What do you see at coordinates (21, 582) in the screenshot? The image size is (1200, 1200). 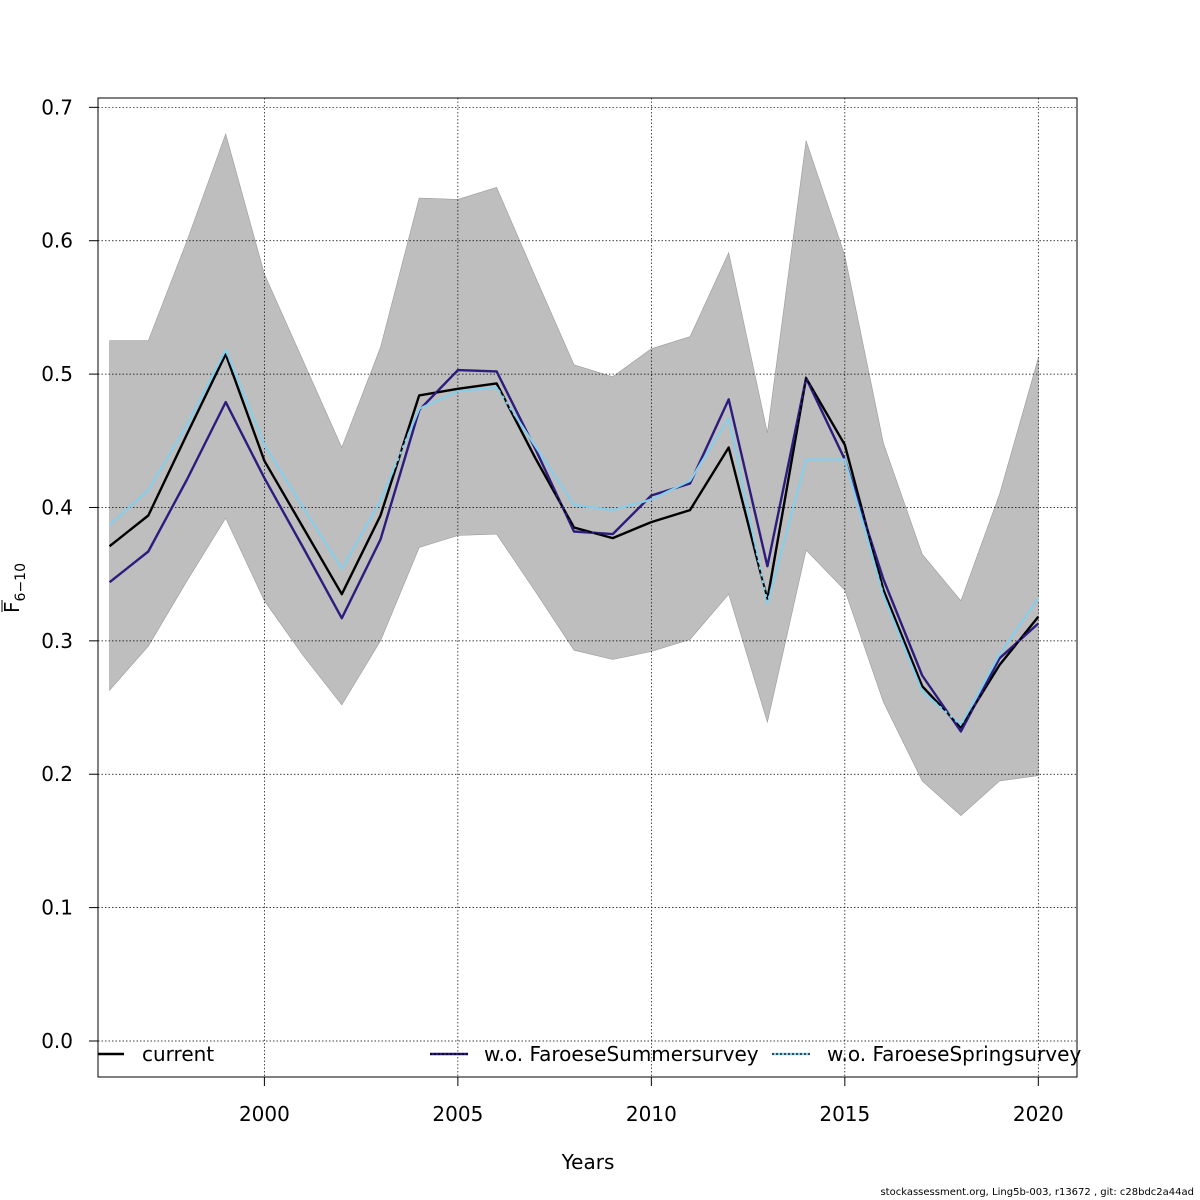 I see `y-axis-title-subscript: 6−10` at bounding box center [21, 582].